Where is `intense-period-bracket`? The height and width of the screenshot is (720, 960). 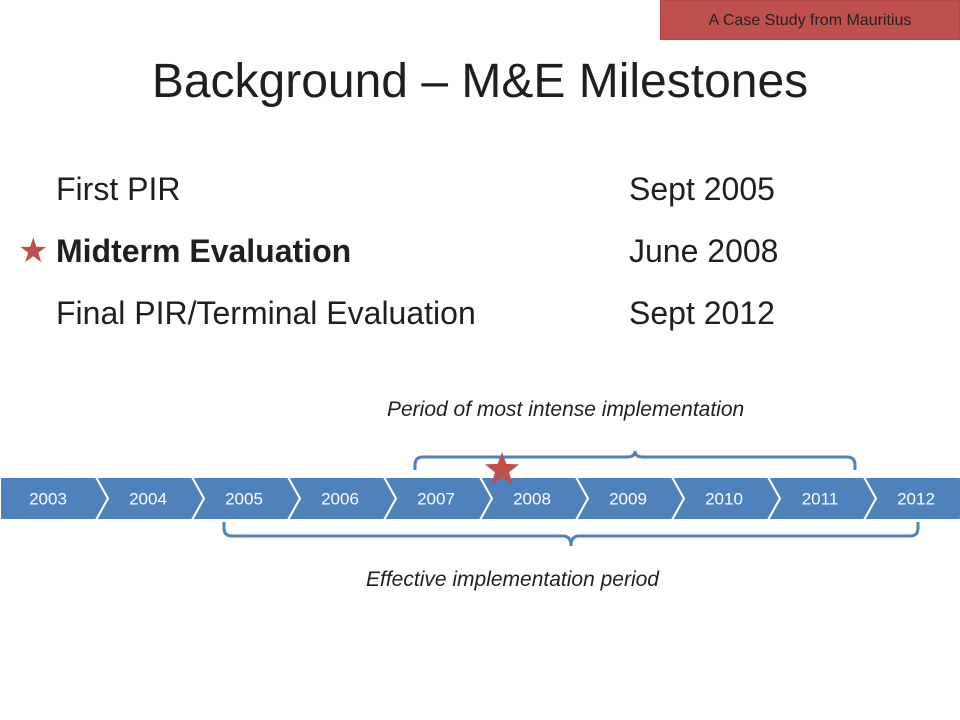
intense-period-bracket is located at coordinates (635, 460).